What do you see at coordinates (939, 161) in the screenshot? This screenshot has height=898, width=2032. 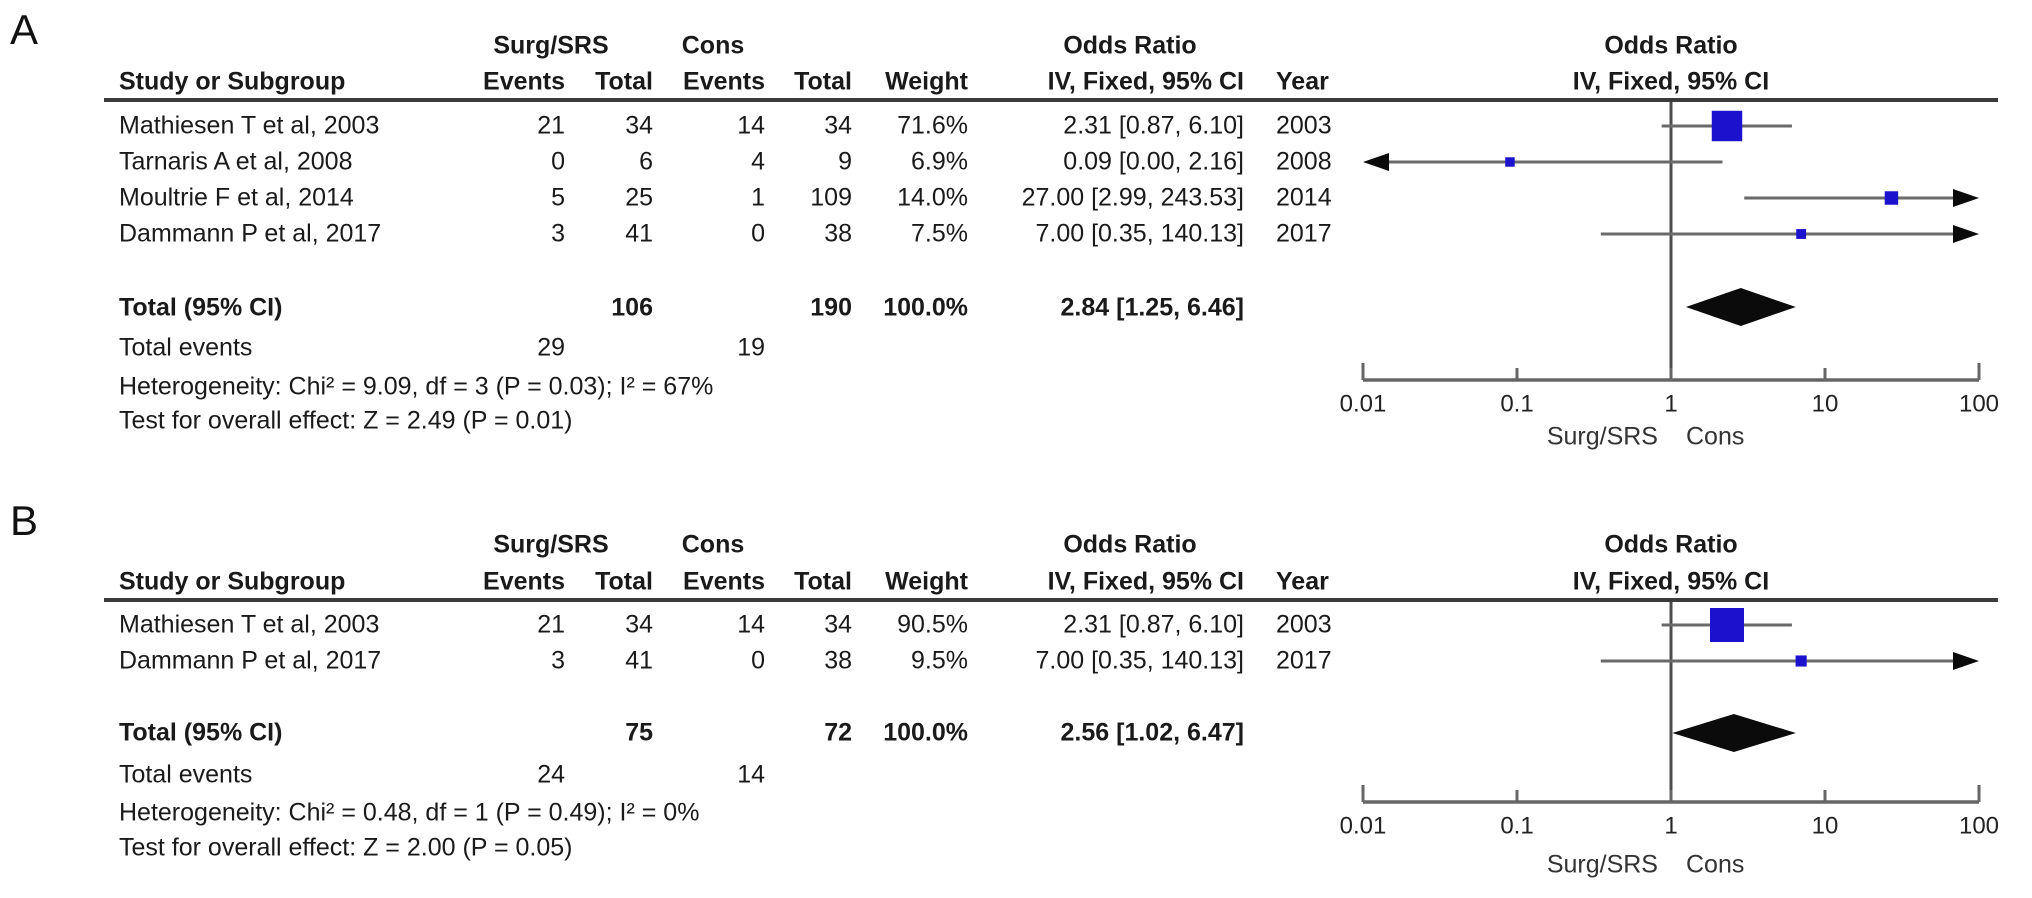 I see `cell-weight: 6.9%` at bounding box center [939, 161].